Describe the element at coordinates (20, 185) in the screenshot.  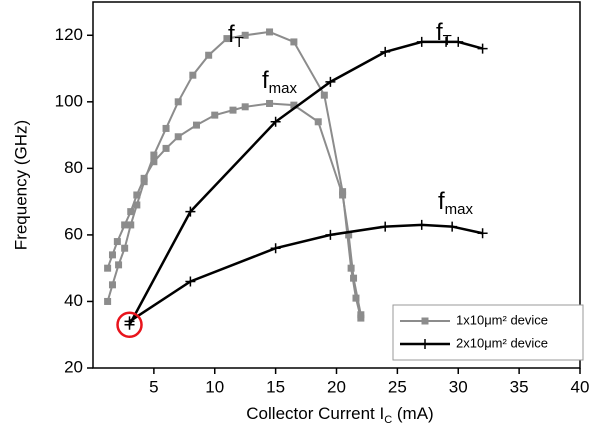
I see `y-axis-title: Frequency (GHz)` at that location.